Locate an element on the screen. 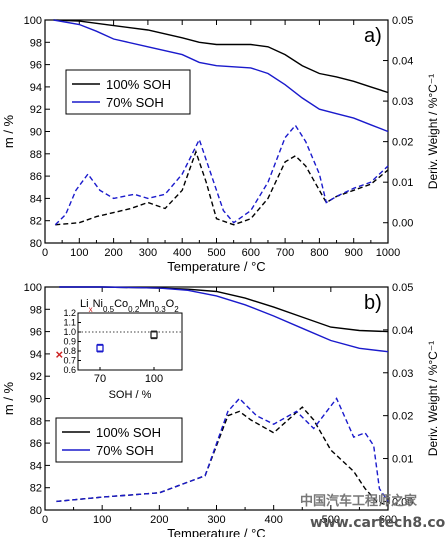 The height and width of the screenshot is (537, 446). inset-title-part: Mn is located at coordinates (146, 304).